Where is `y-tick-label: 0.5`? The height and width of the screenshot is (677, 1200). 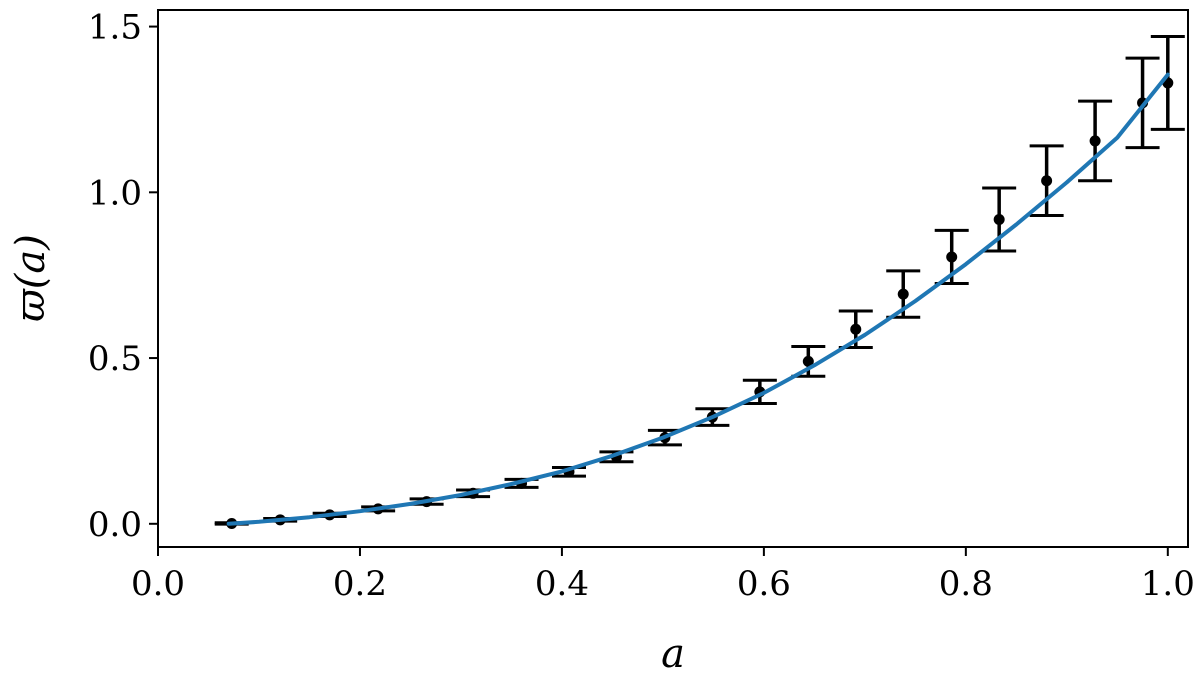 y-tick-label: 0.5 is located at coordinates (115, 359).